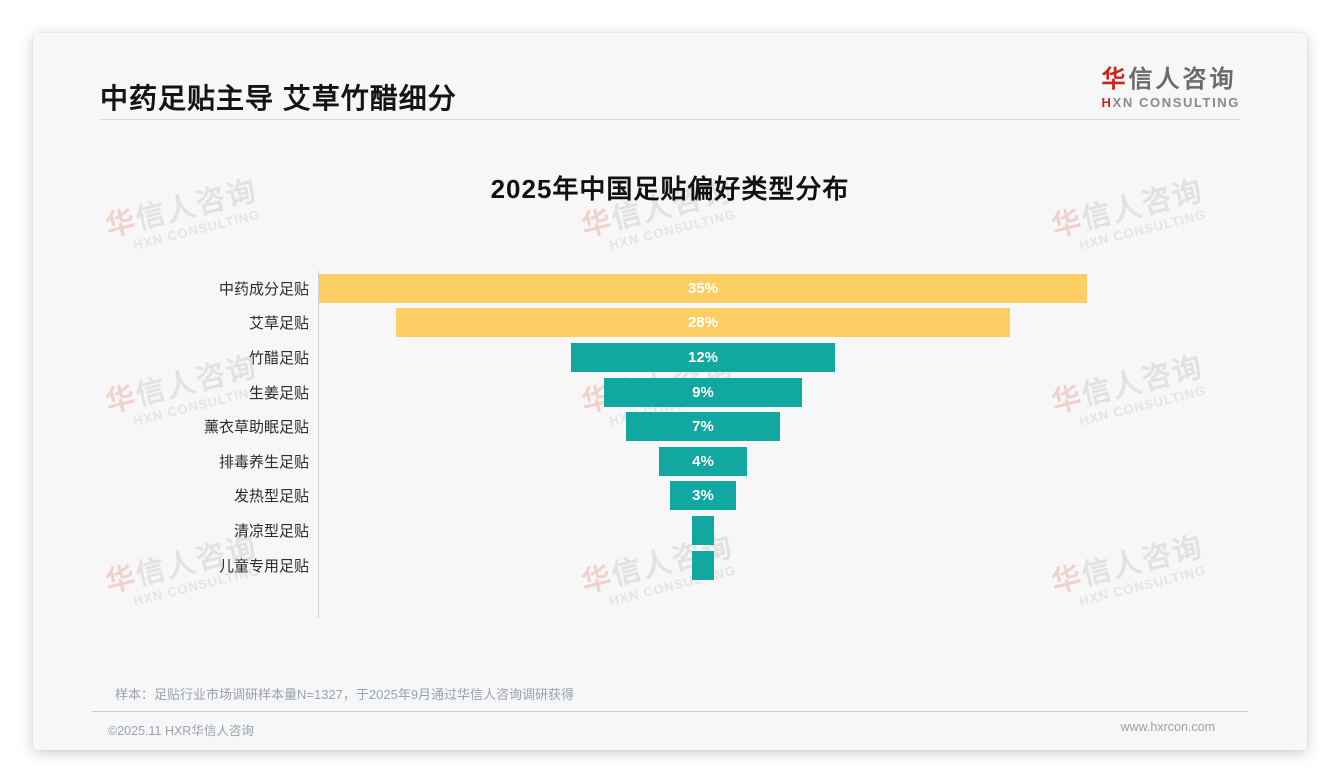 This screenshot has height=780, width=1340. I want to click on bar-value-label: 7%, so click(703, 427).